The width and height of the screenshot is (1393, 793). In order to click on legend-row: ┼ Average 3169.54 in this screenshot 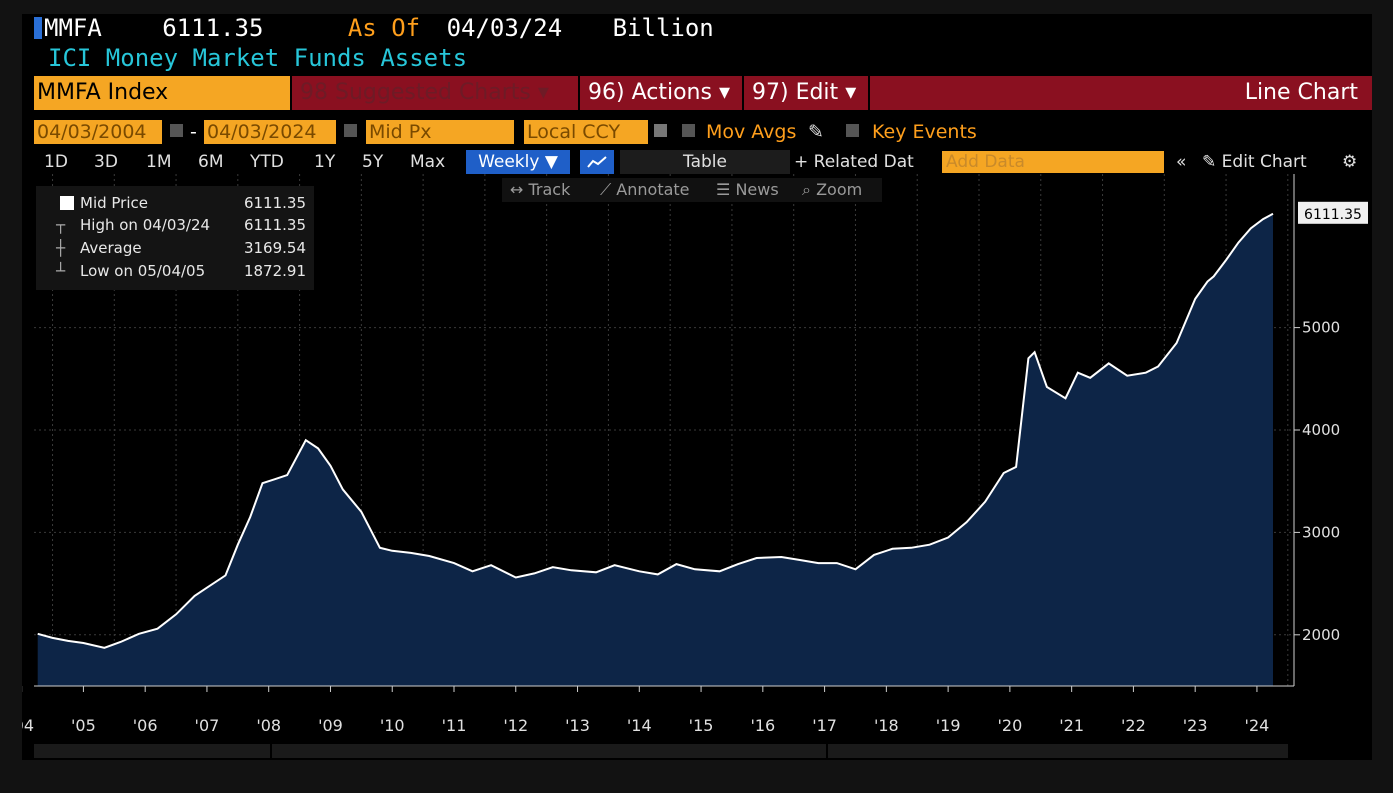, I will do `click(175, 248)`.